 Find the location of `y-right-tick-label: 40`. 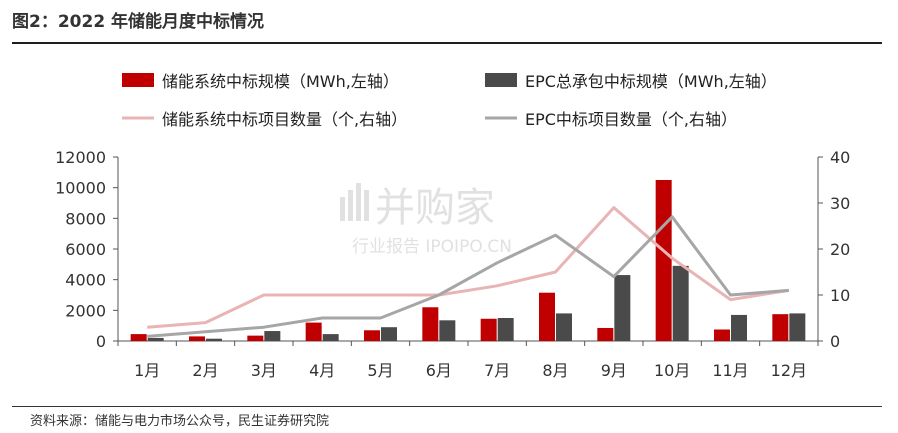

y-right-tick-label: 40 is located at coordinates (840, 157).